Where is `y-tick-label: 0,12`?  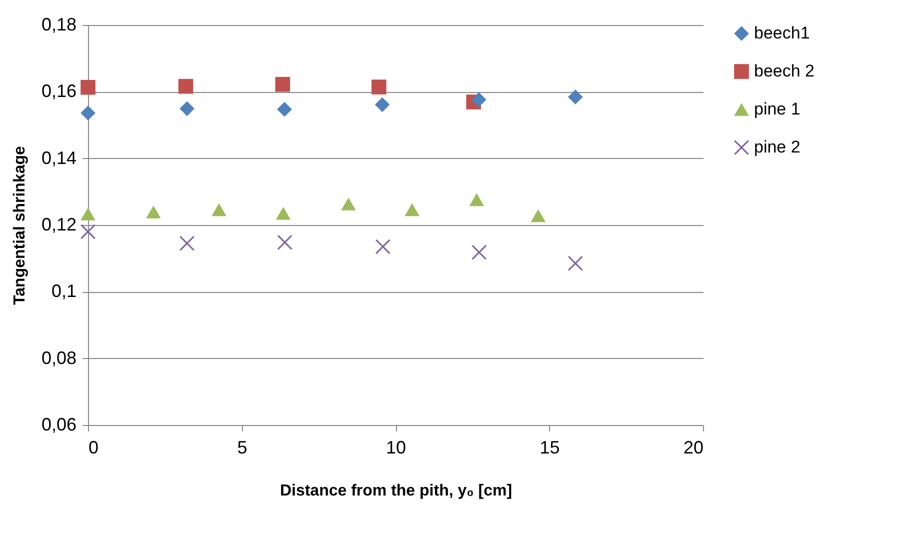 y-tick-label: 0,12 is located at coordinates (58, 224).